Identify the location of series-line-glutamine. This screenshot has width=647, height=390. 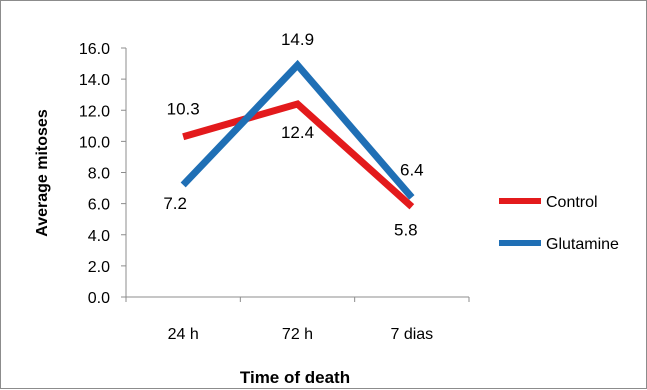
(297, 129).